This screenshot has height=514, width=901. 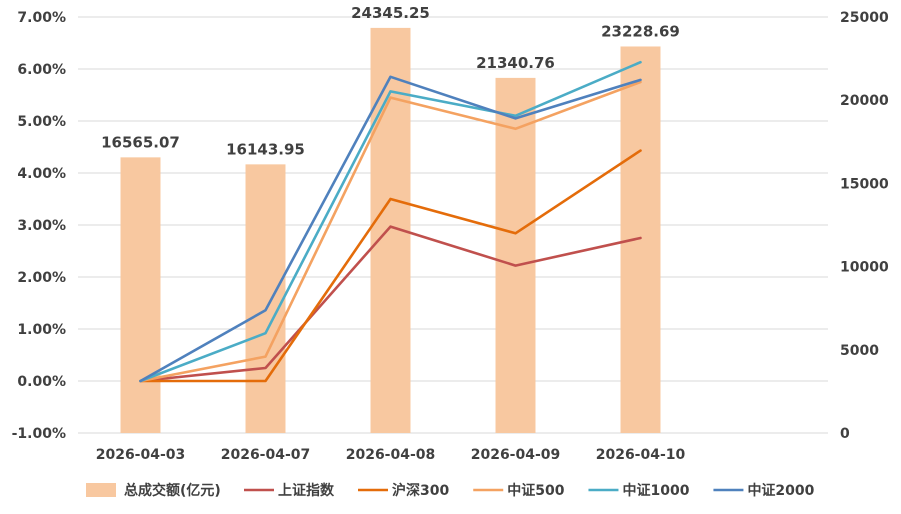 I want to click on right-axis-tick-label: 5000, so click(x=859, y=351).